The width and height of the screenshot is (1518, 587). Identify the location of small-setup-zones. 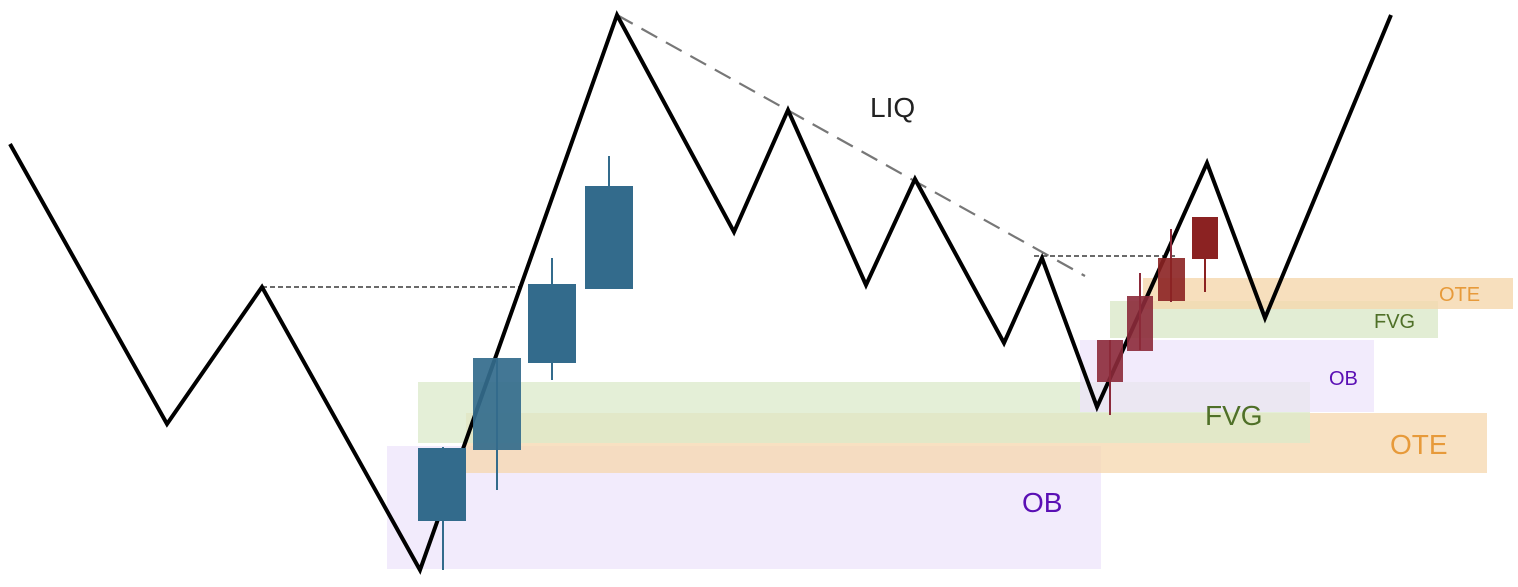
(1296, 345).